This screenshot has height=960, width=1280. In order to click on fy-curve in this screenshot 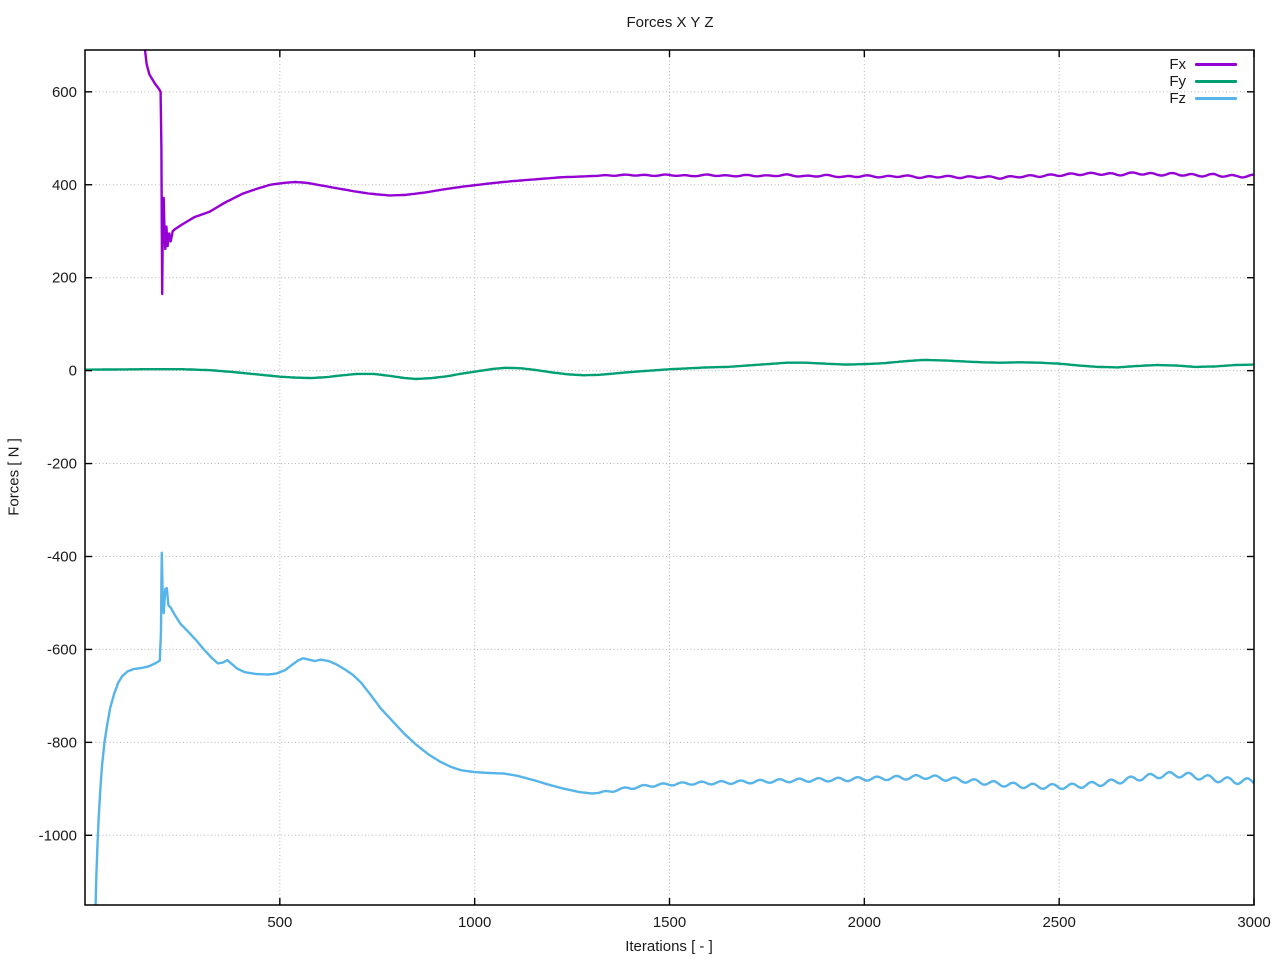, I will do `click(669, 369)`.